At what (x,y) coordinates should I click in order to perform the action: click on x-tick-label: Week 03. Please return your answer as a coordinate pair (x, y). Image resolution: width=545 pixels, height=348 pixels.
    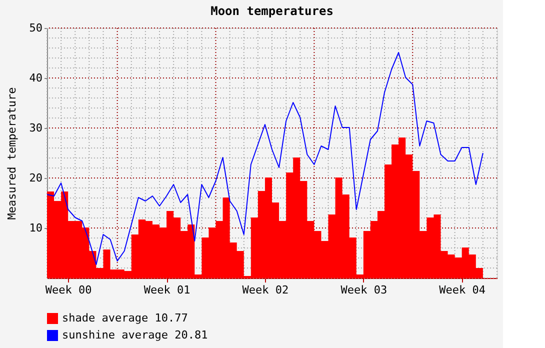
    Looking at the image, I should click on (364, 290).